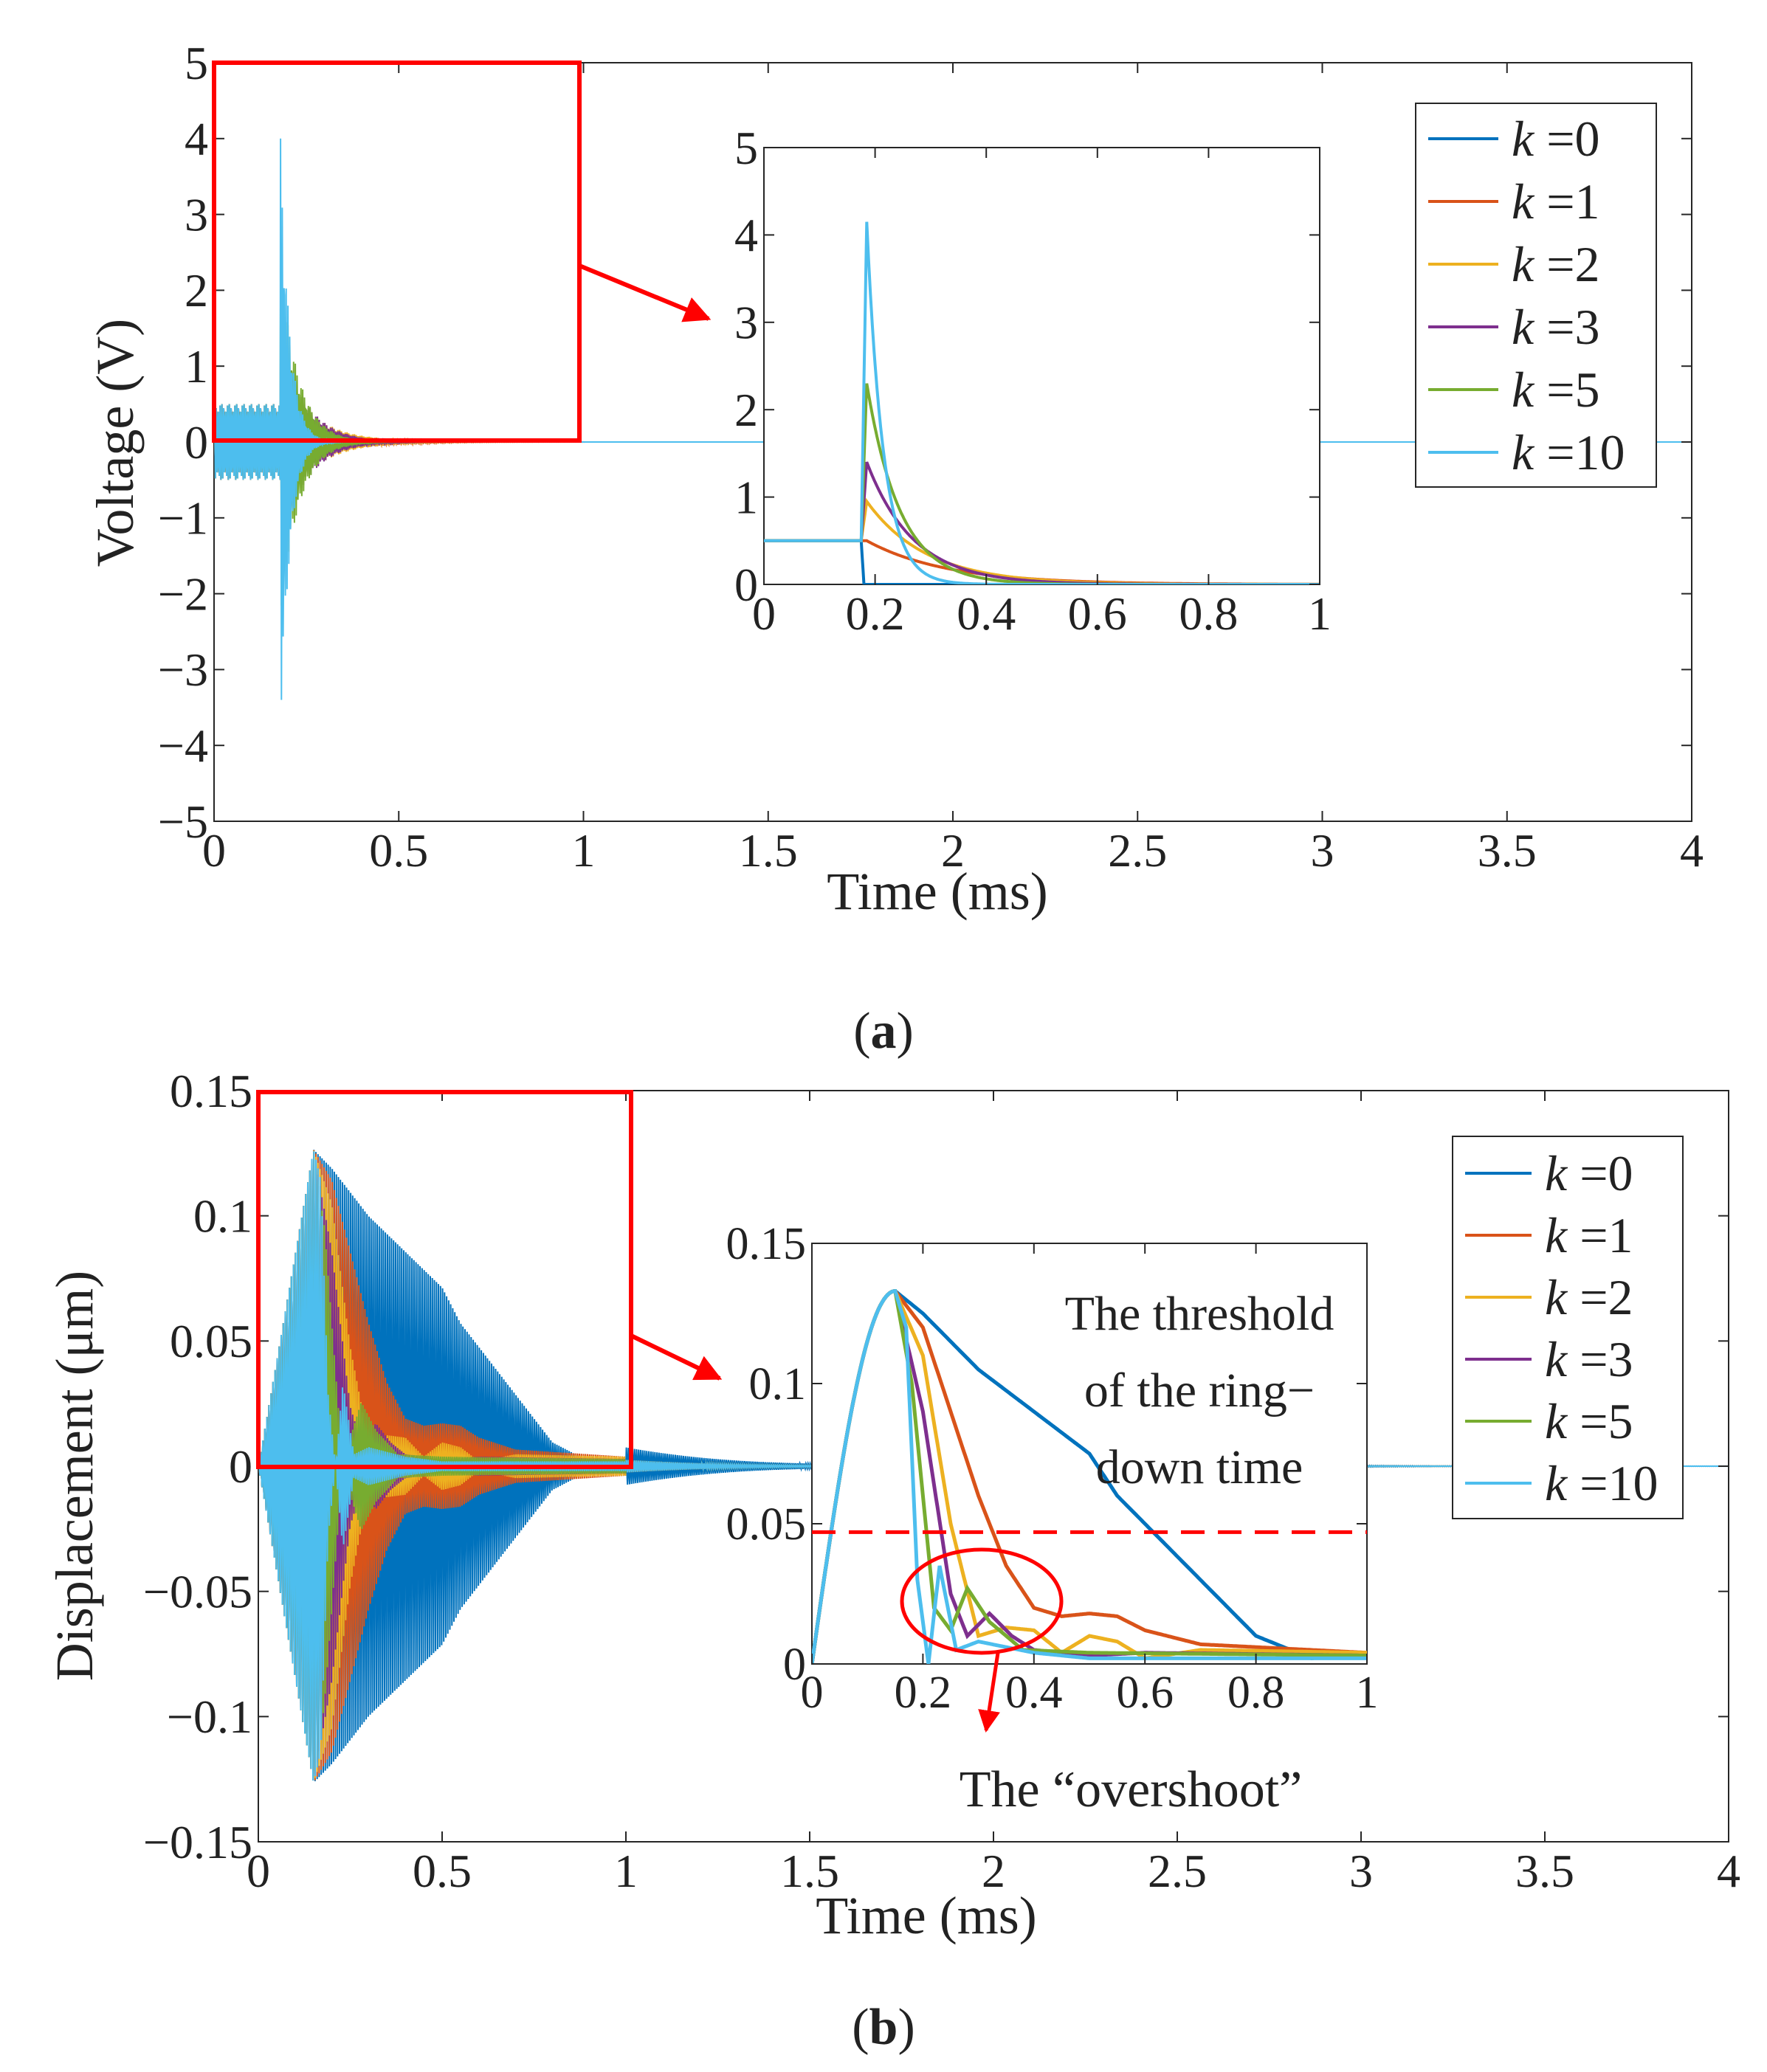 This screenshot has height=2072, width=1767. Describe the element at coordinates (986, 613) in the screenshot. I see `panel-a-inset-xtick-label: 0.4` at that location.